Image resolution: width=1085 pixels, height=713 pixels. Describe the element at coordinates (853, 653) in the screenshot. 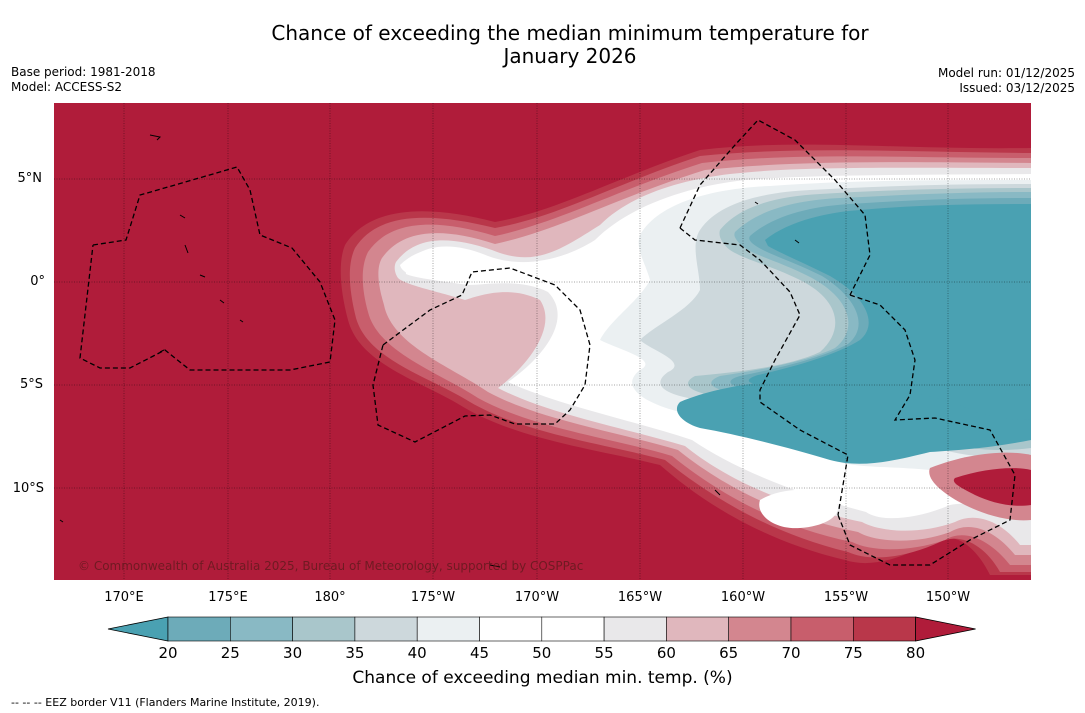

I see `colorbar-tick-75: 75` at that location.